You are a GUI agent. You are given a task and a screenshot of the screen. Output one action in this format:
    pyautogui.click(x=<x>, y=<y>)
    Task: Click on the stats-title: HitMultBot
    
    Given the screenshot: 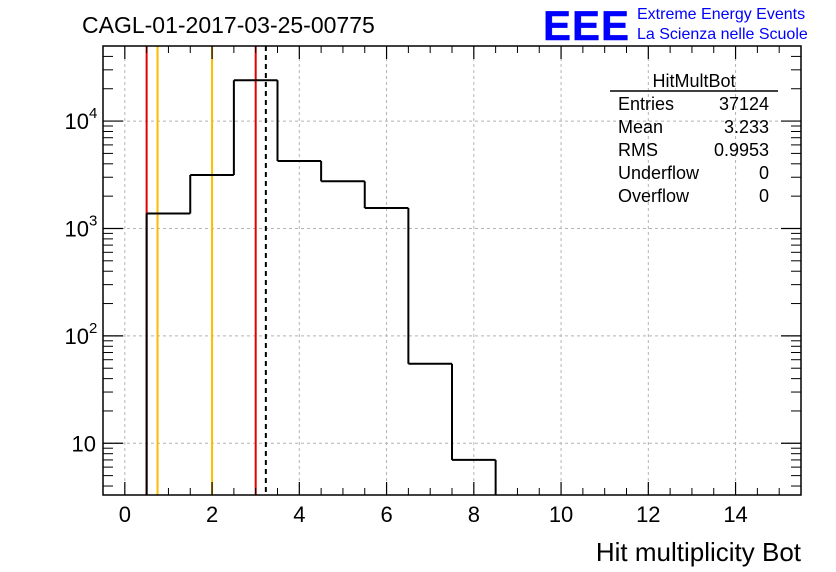 What is the action you would take?
    pyautogui.click(x=693, y=81)
    